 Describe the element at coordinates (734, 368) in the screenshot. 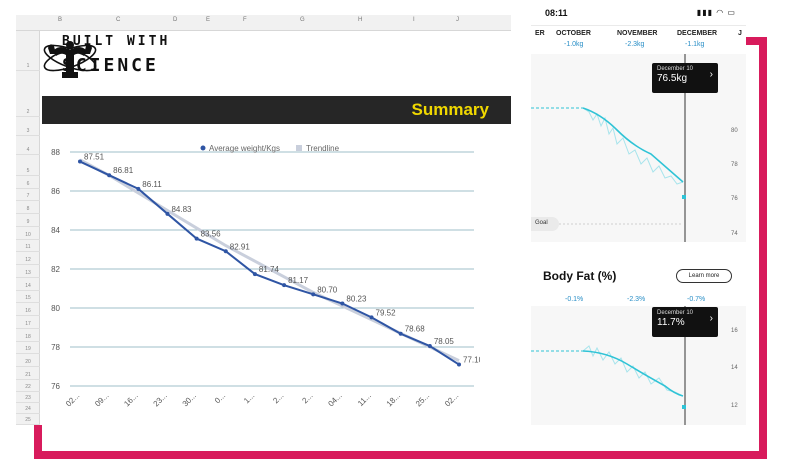

I see `bodyfat-ytick: 14` at that location.